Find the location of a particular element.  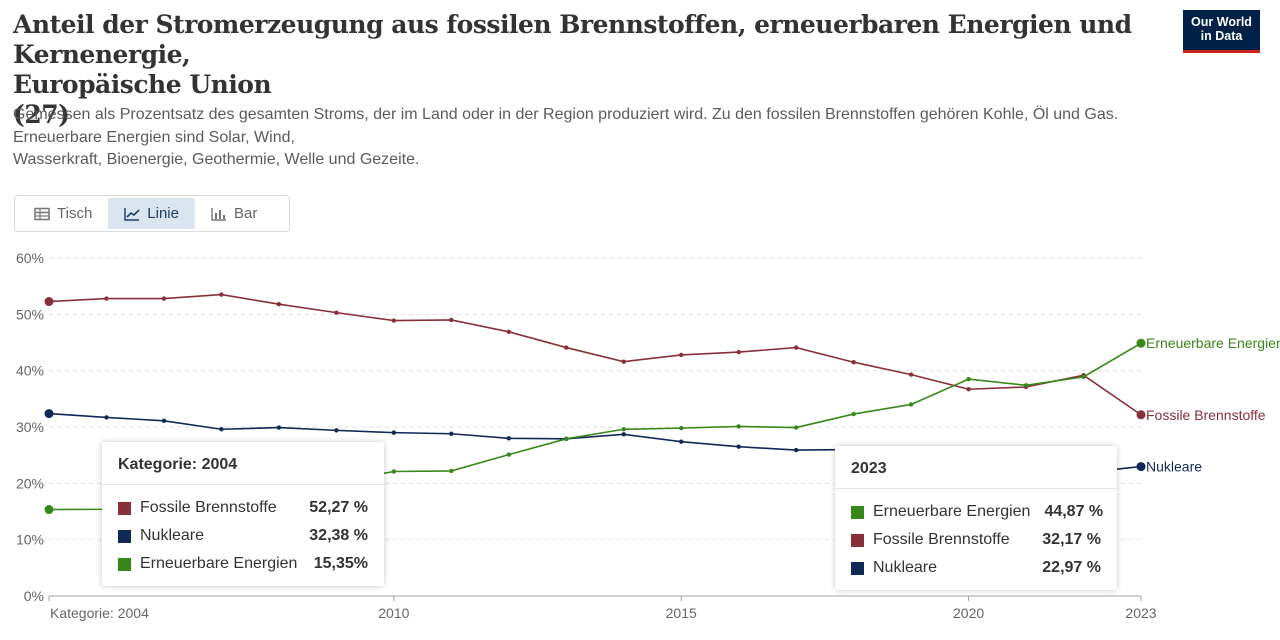

tooltip-row: Erneuerbare Energien 15,35% is located at coordinates (243, 564).